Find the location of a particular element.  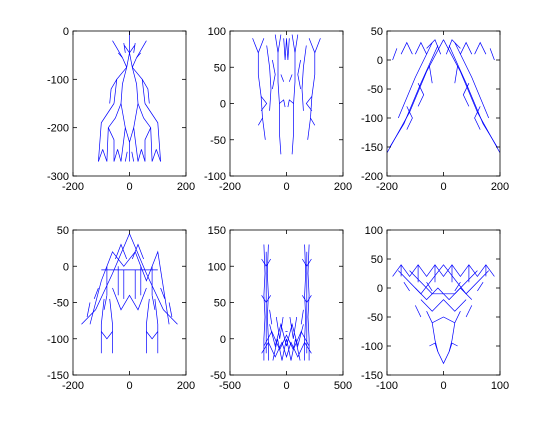

x-tick-label: 500 is located at coordinates (343, 386).